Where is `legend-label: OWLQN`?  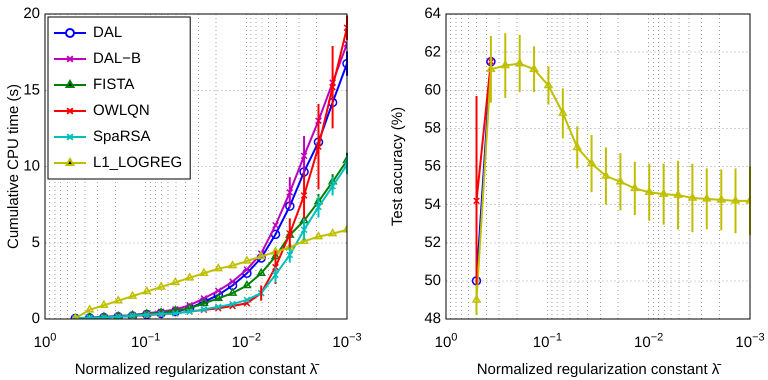 legend-label: OWLQN is located at coordinates (121, 111).